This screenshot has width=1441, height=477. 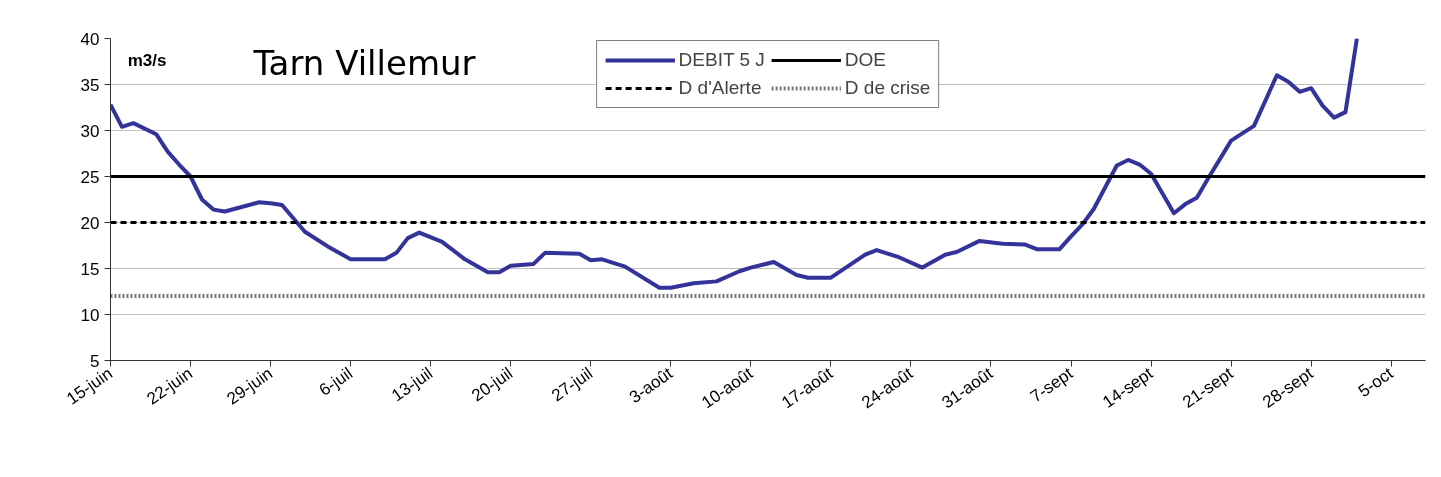 I want to click on x-tick-label: 6-juil, so click(x=336, y=381).